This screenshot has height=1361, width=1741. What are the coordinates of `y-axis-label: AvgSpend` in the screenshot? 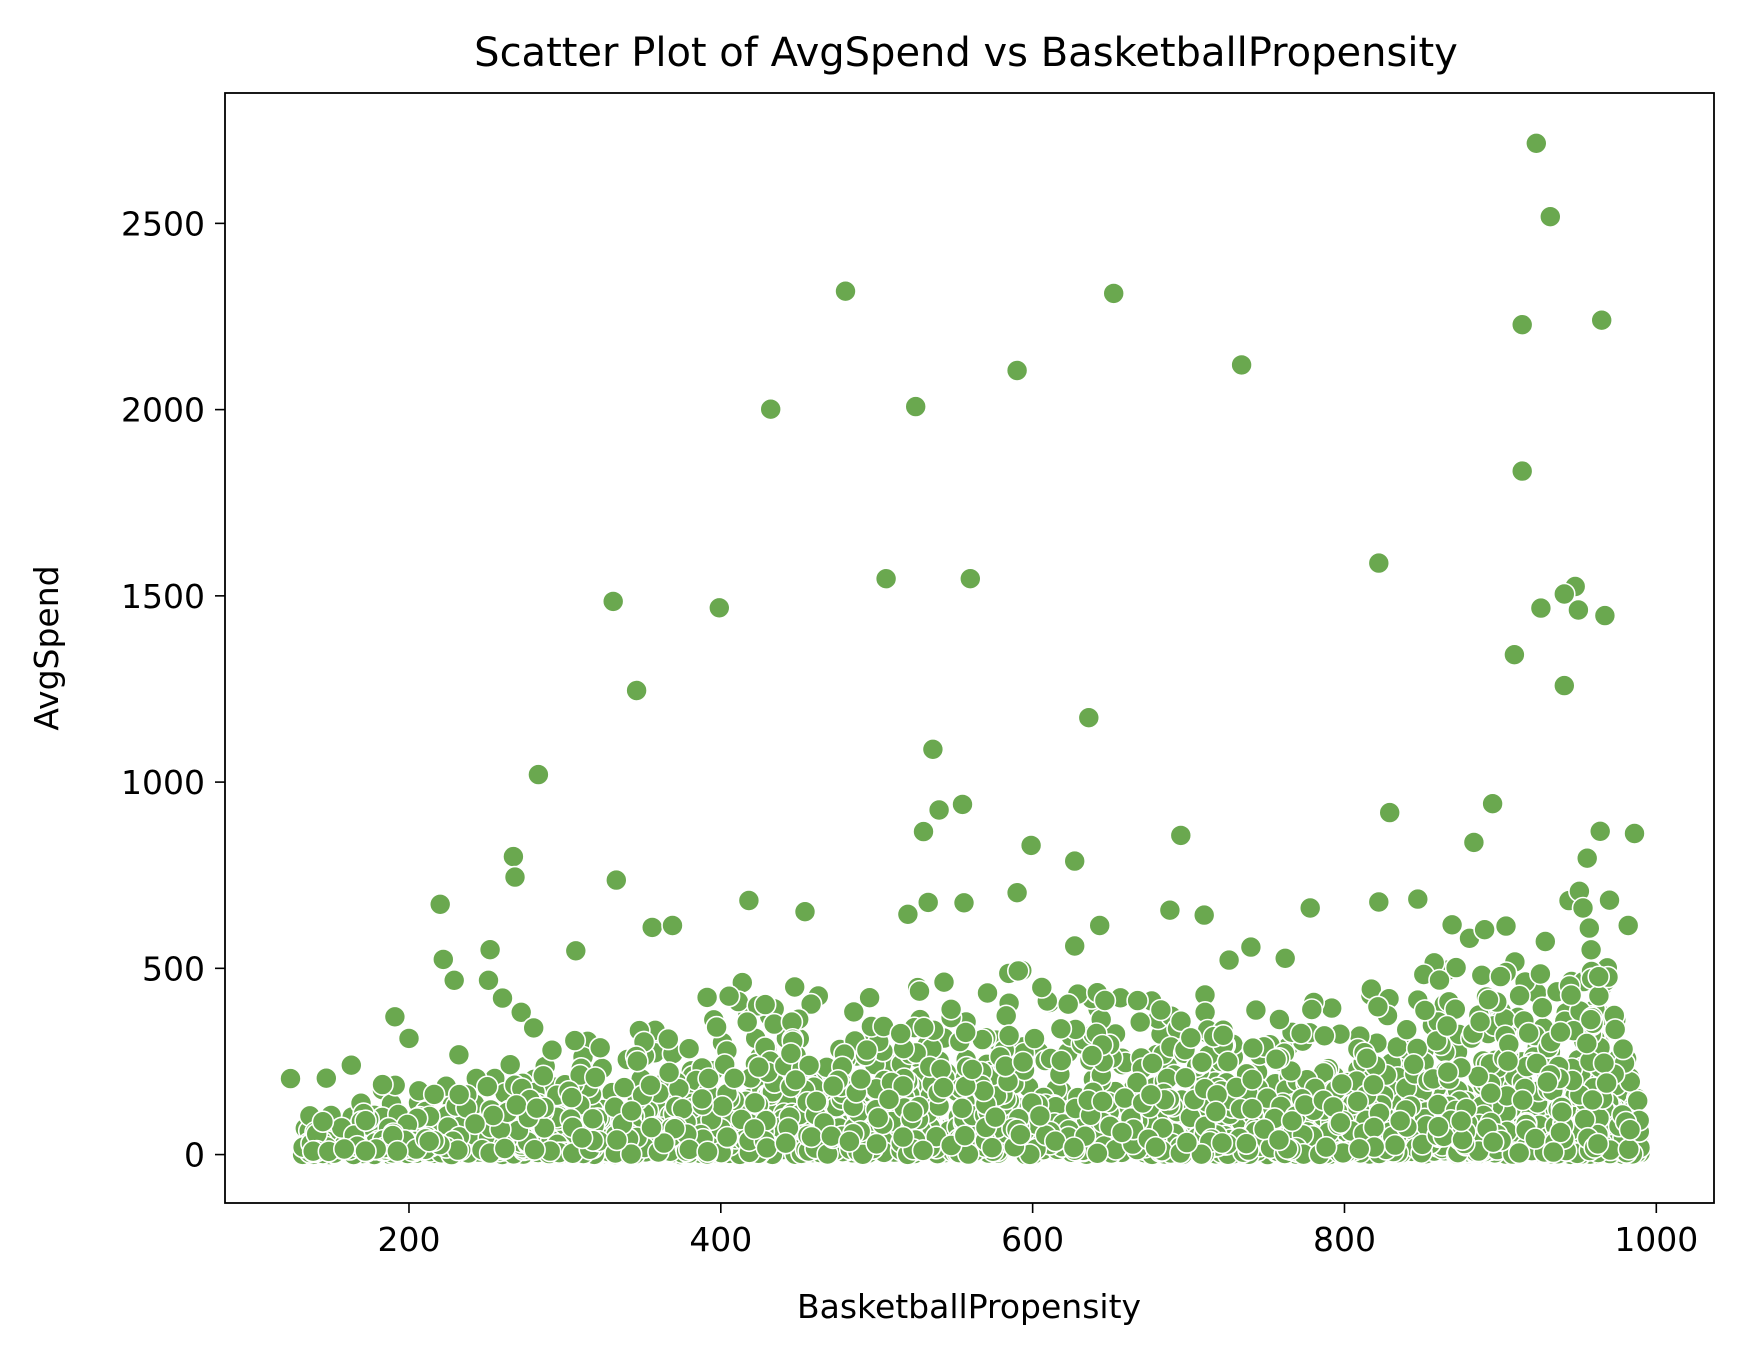 It's located at (46, 647).